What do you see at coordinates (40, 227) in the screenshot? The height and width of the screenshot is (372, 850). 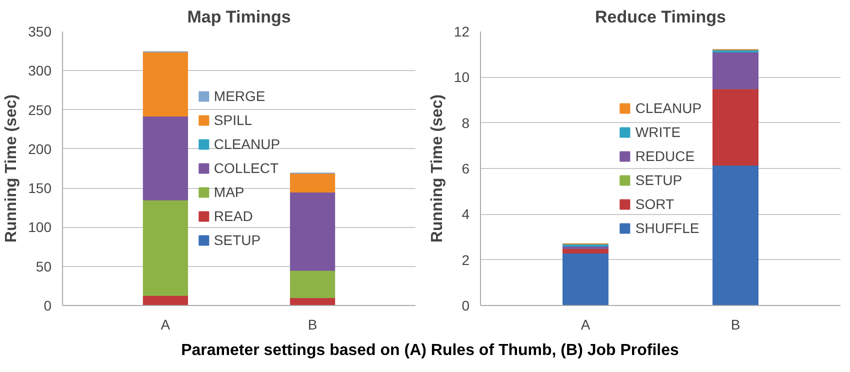 I see `y-tick-label: 100` at bounding box center [40, 227].